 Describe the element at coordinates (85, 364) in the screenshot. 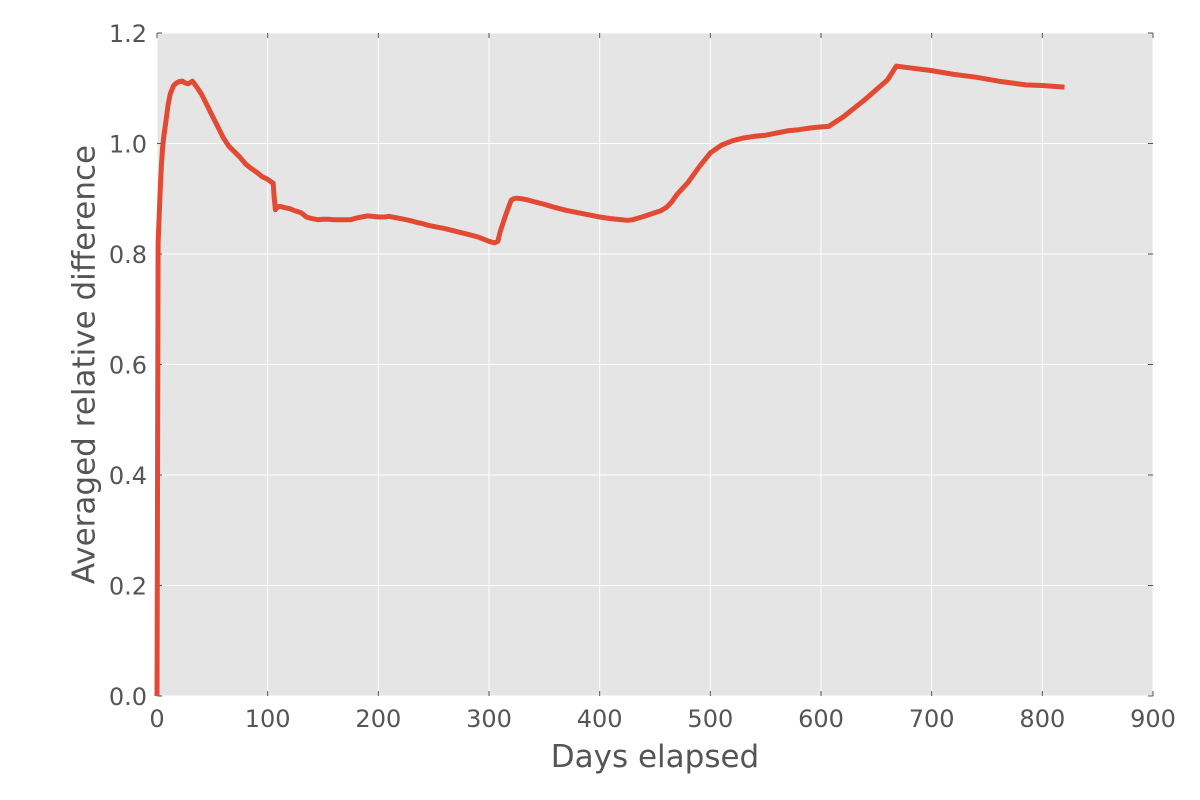

I see `y-axis-label: Averaged relative difference` at that location.